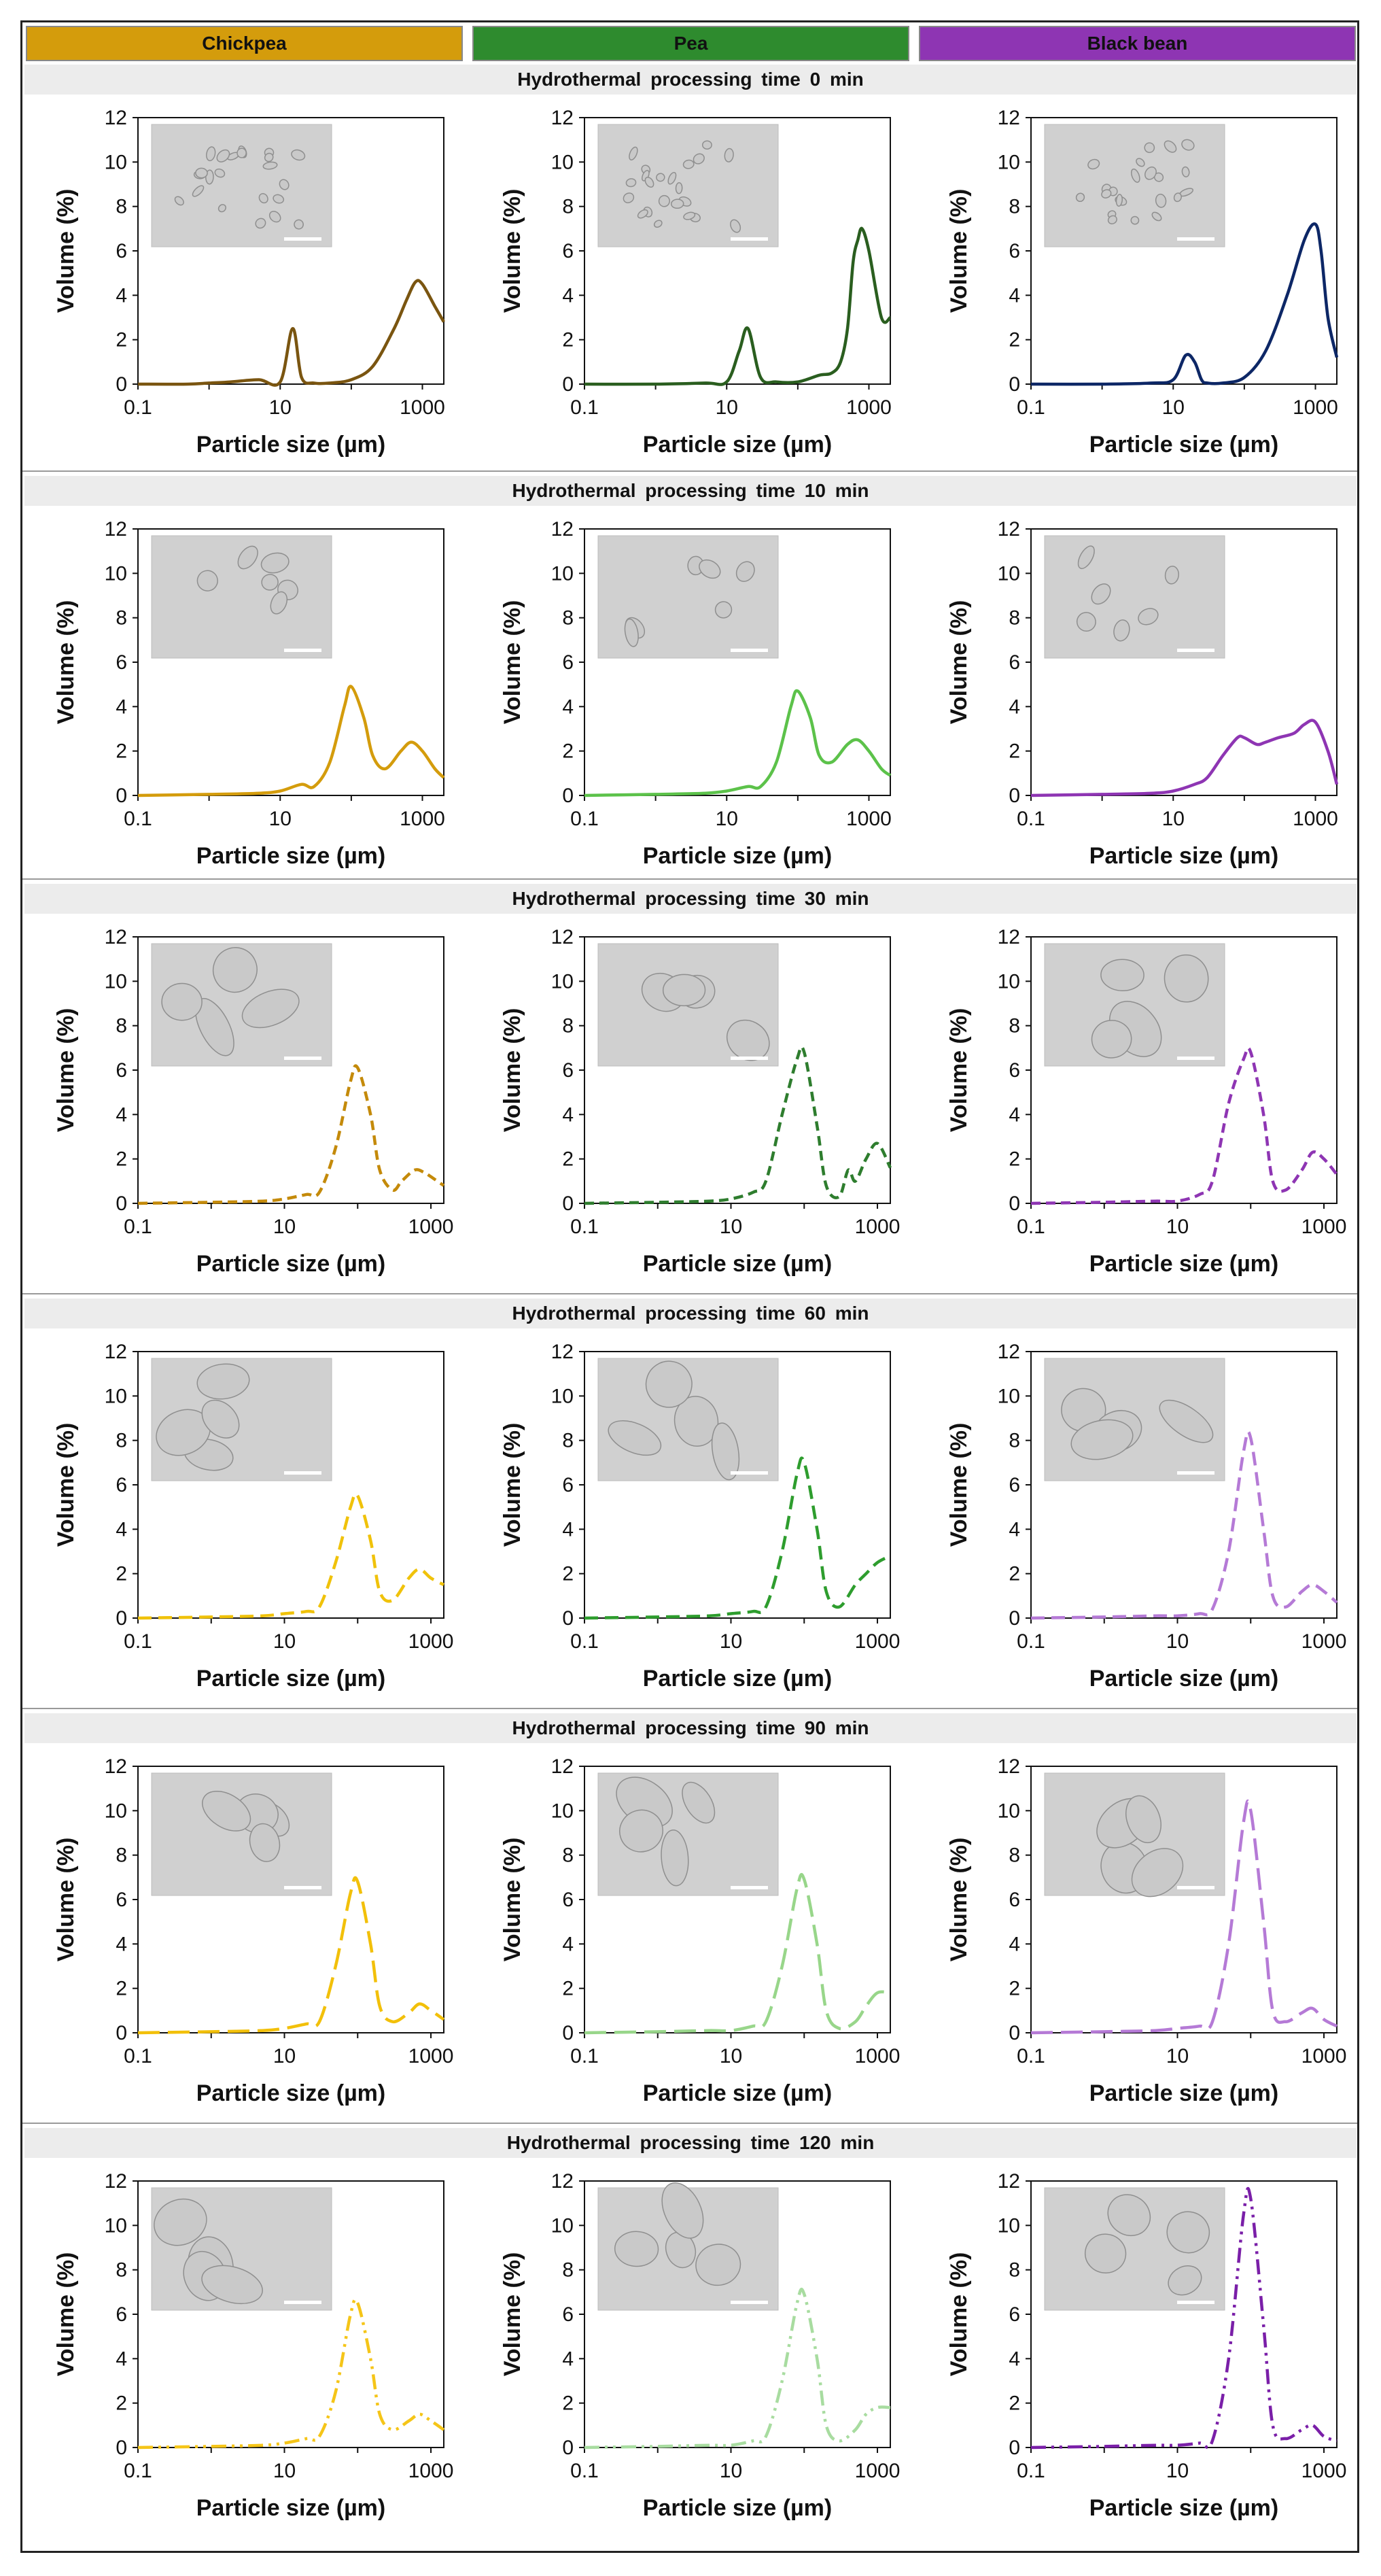 The height and width of the screenshot is (2576, 1381). I want to click on column-header-pea: Pea, so click(690, 43).